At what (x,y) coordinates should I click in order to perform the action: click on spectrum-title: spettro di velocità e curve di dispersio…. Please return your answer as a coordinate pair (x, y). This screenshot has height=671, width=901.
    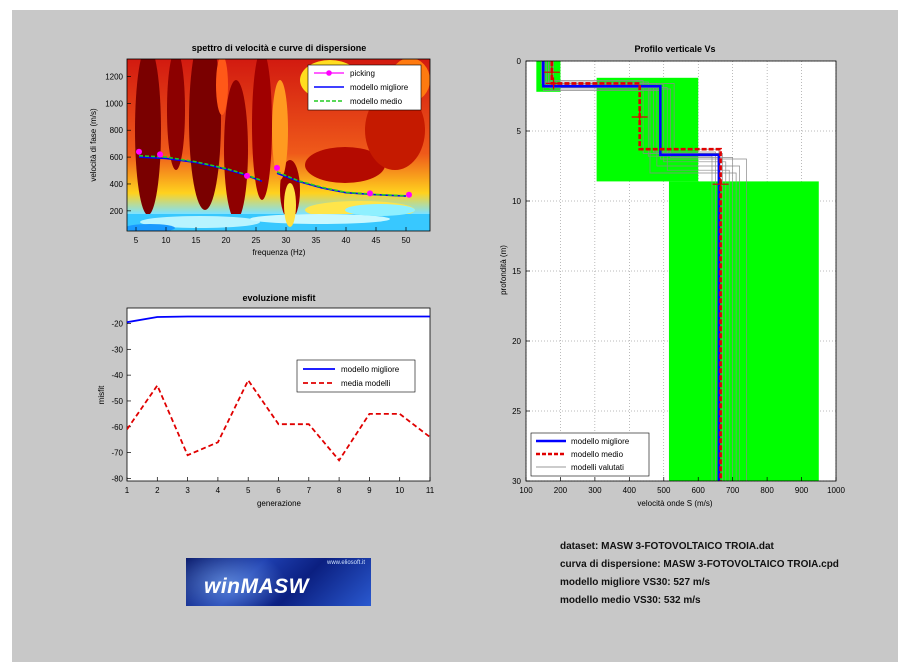
    Looking at the image, I should click on (279, 48).